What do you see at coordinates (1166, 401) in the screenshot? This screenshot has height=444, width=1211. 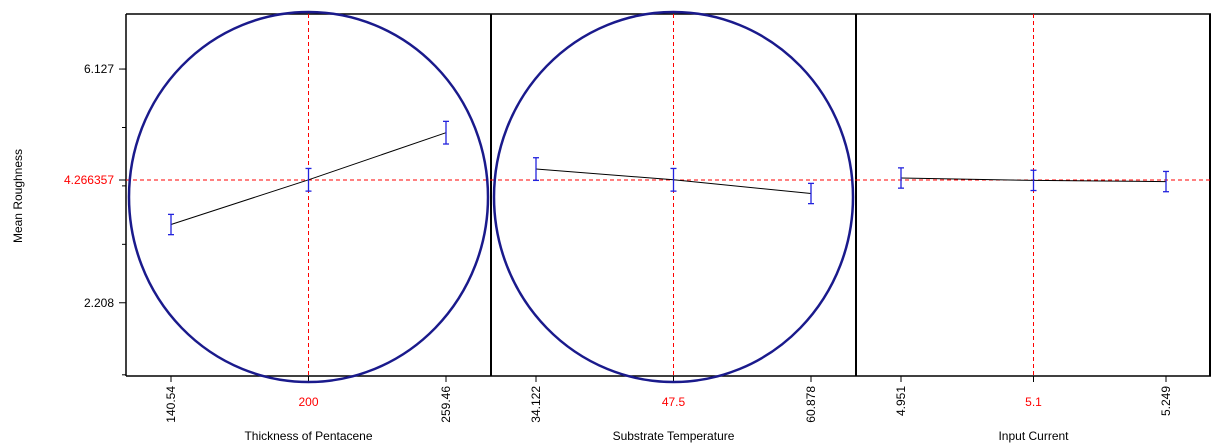 I see `x-tick-label: 5.249` at bounding box center [1166, 401].